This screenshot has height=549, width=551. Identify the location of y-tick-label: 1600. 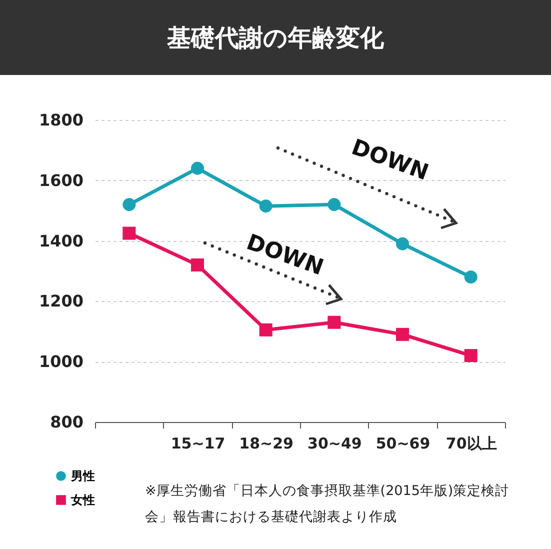
(61, 180).